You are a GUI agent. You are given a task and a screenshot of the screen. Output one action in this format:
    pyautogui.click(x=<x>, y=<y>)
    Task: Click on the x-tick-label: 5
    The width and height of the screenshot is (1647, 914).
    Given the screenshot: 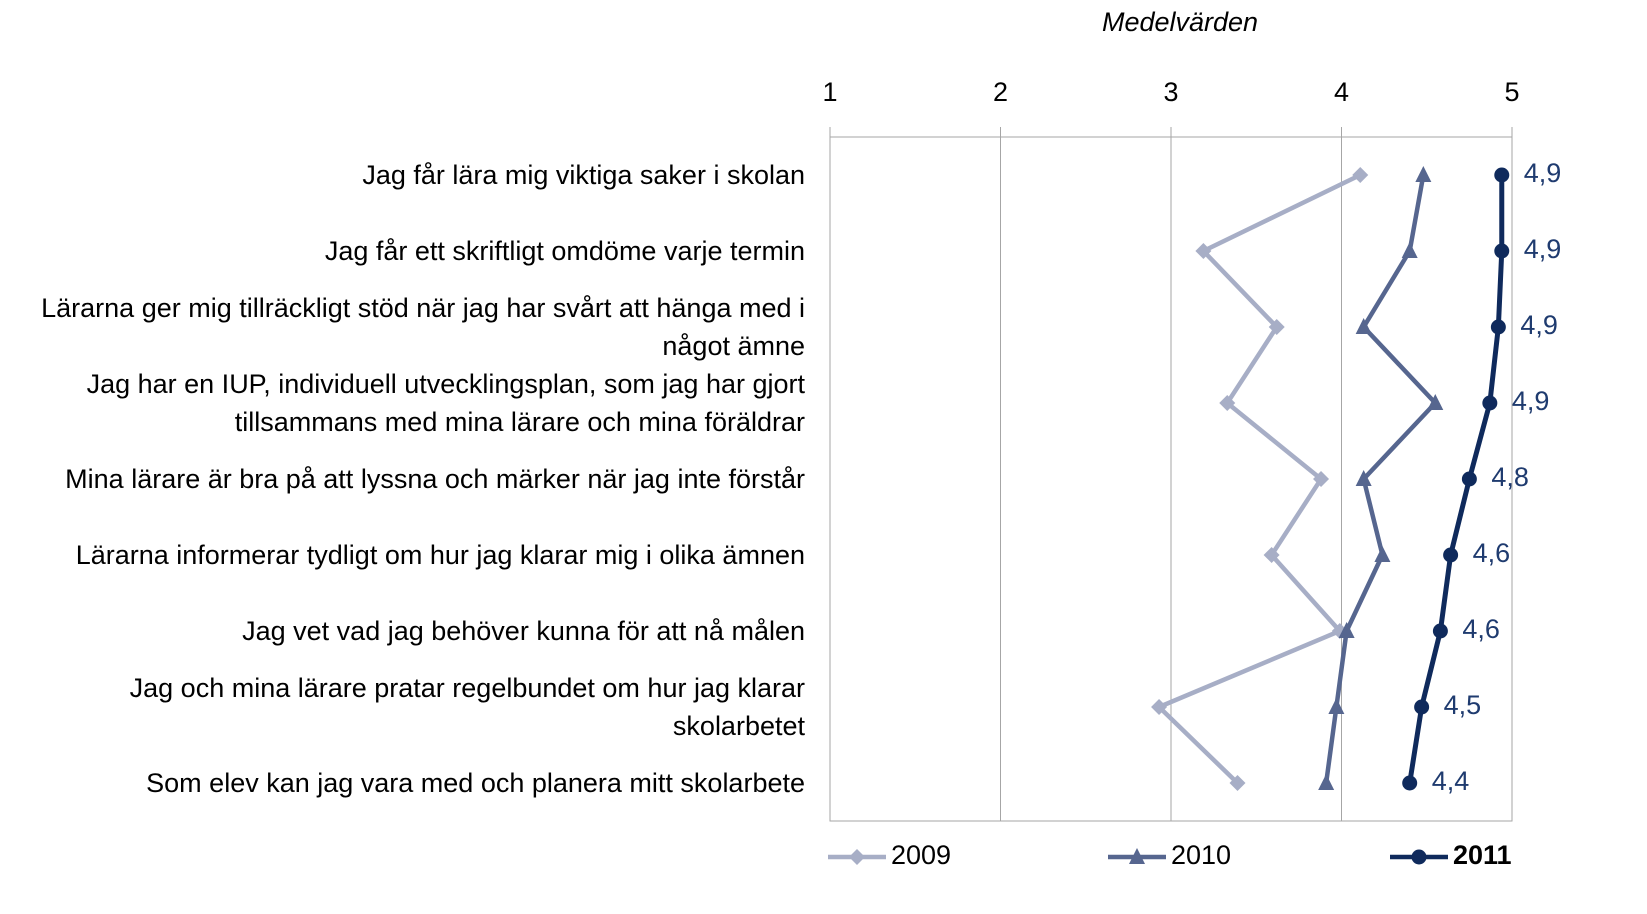 What is the action you would take?
    pyautogui.click(x=1511, y=92)
    